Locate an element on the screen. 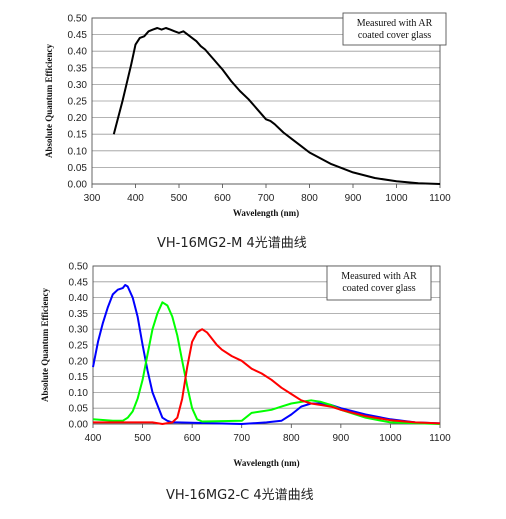 This screenshot has height=519, width=506. chart-2-annotation-text: coated cover glass is located at coordinates (378, 288).